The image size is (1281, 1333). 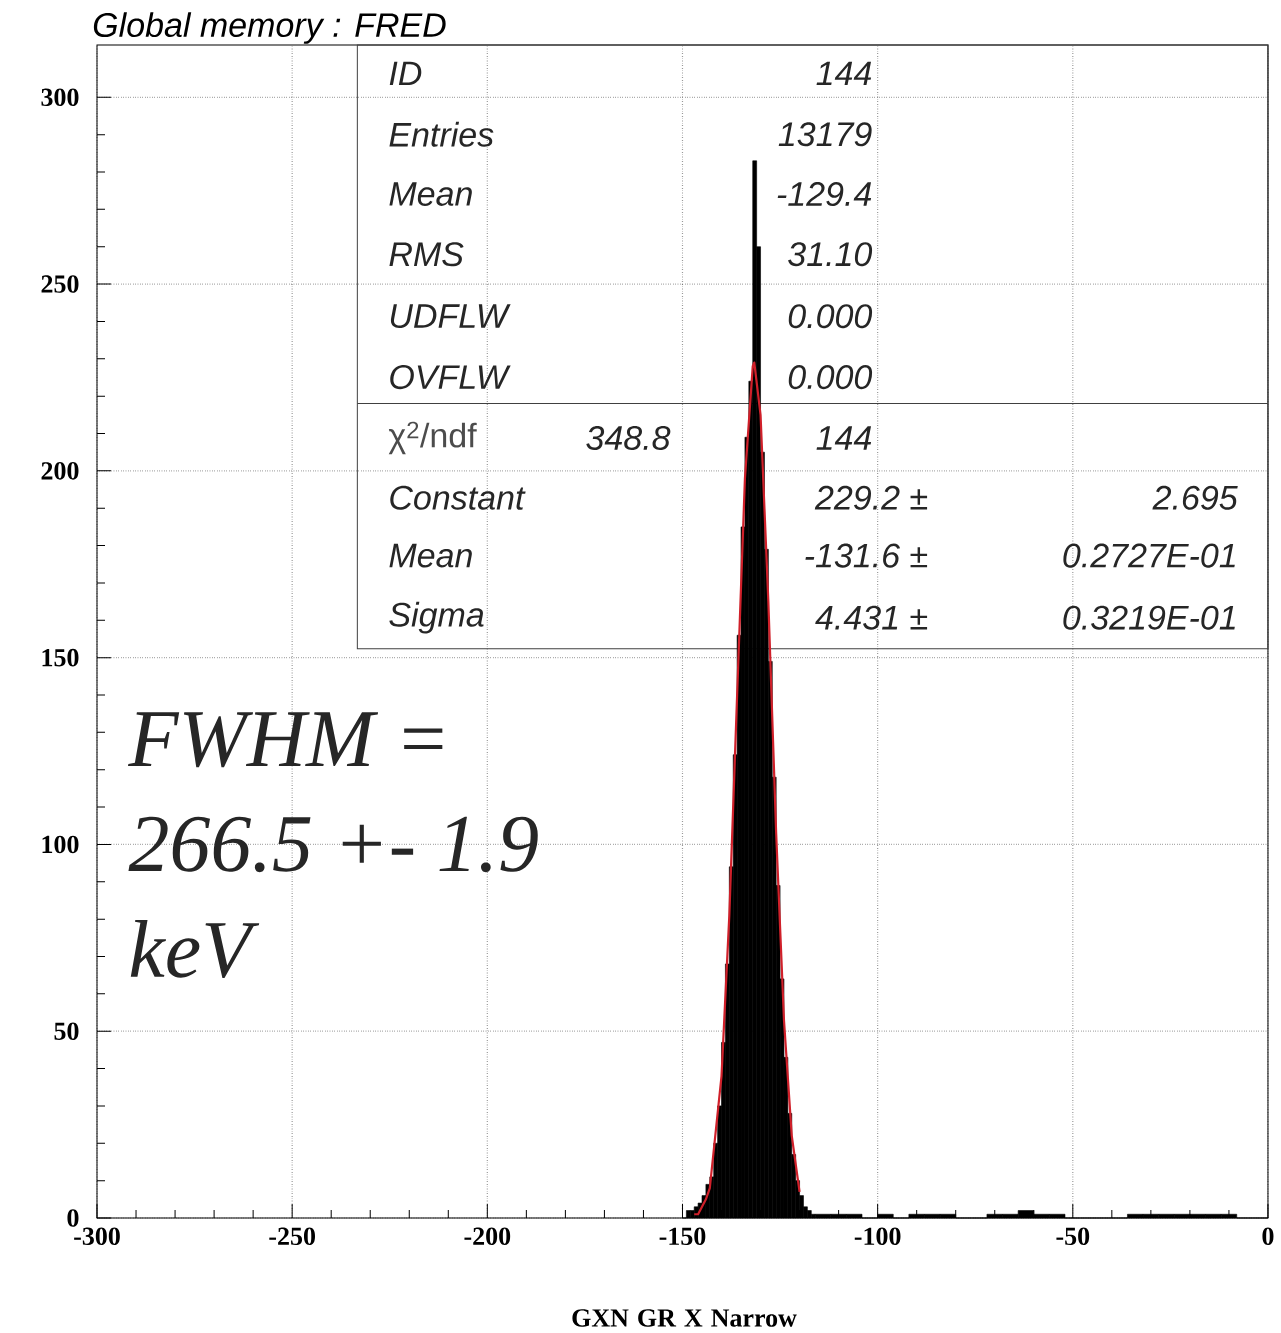 What do you see at coordinates (292, 1236) in the screenshot?
I see `x-tick-label: -250` at bounding box center [292, 1236].